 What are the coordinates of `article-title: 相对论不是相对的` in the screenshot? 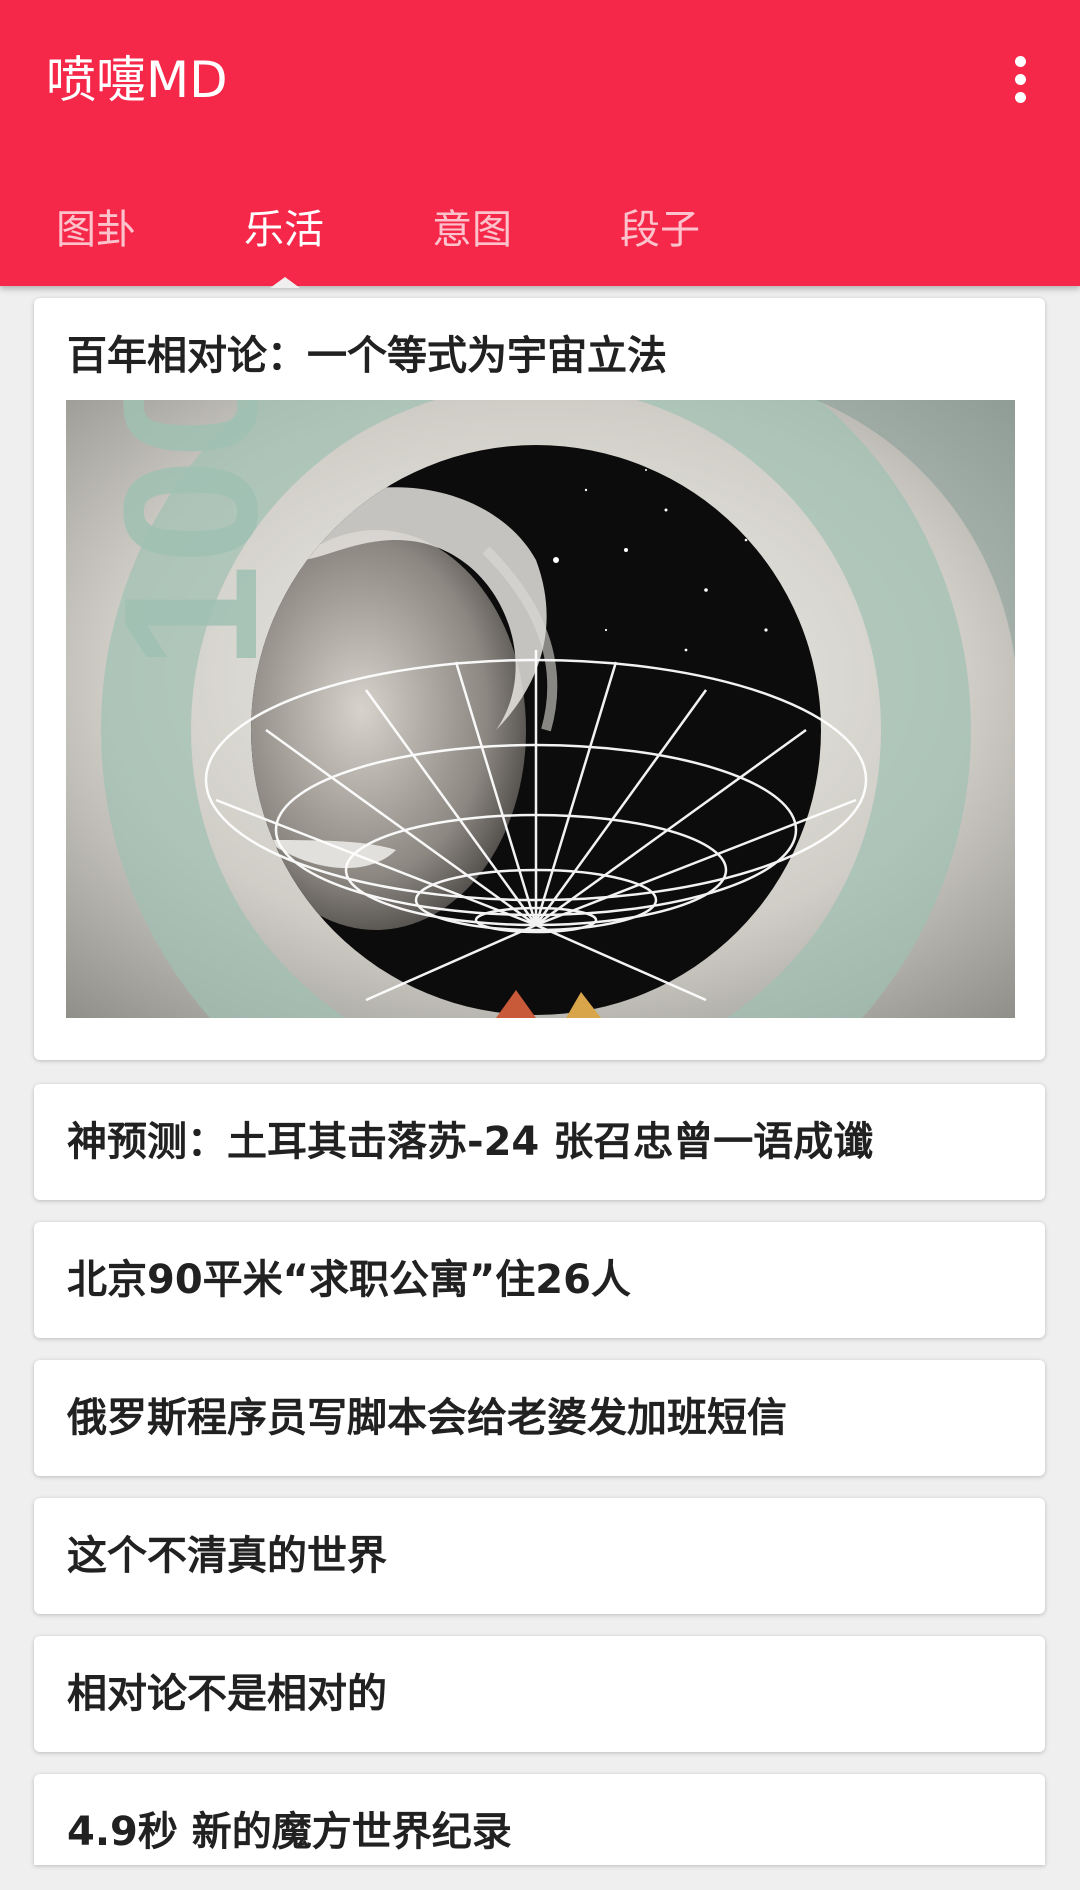 It's located at (227, 1694).